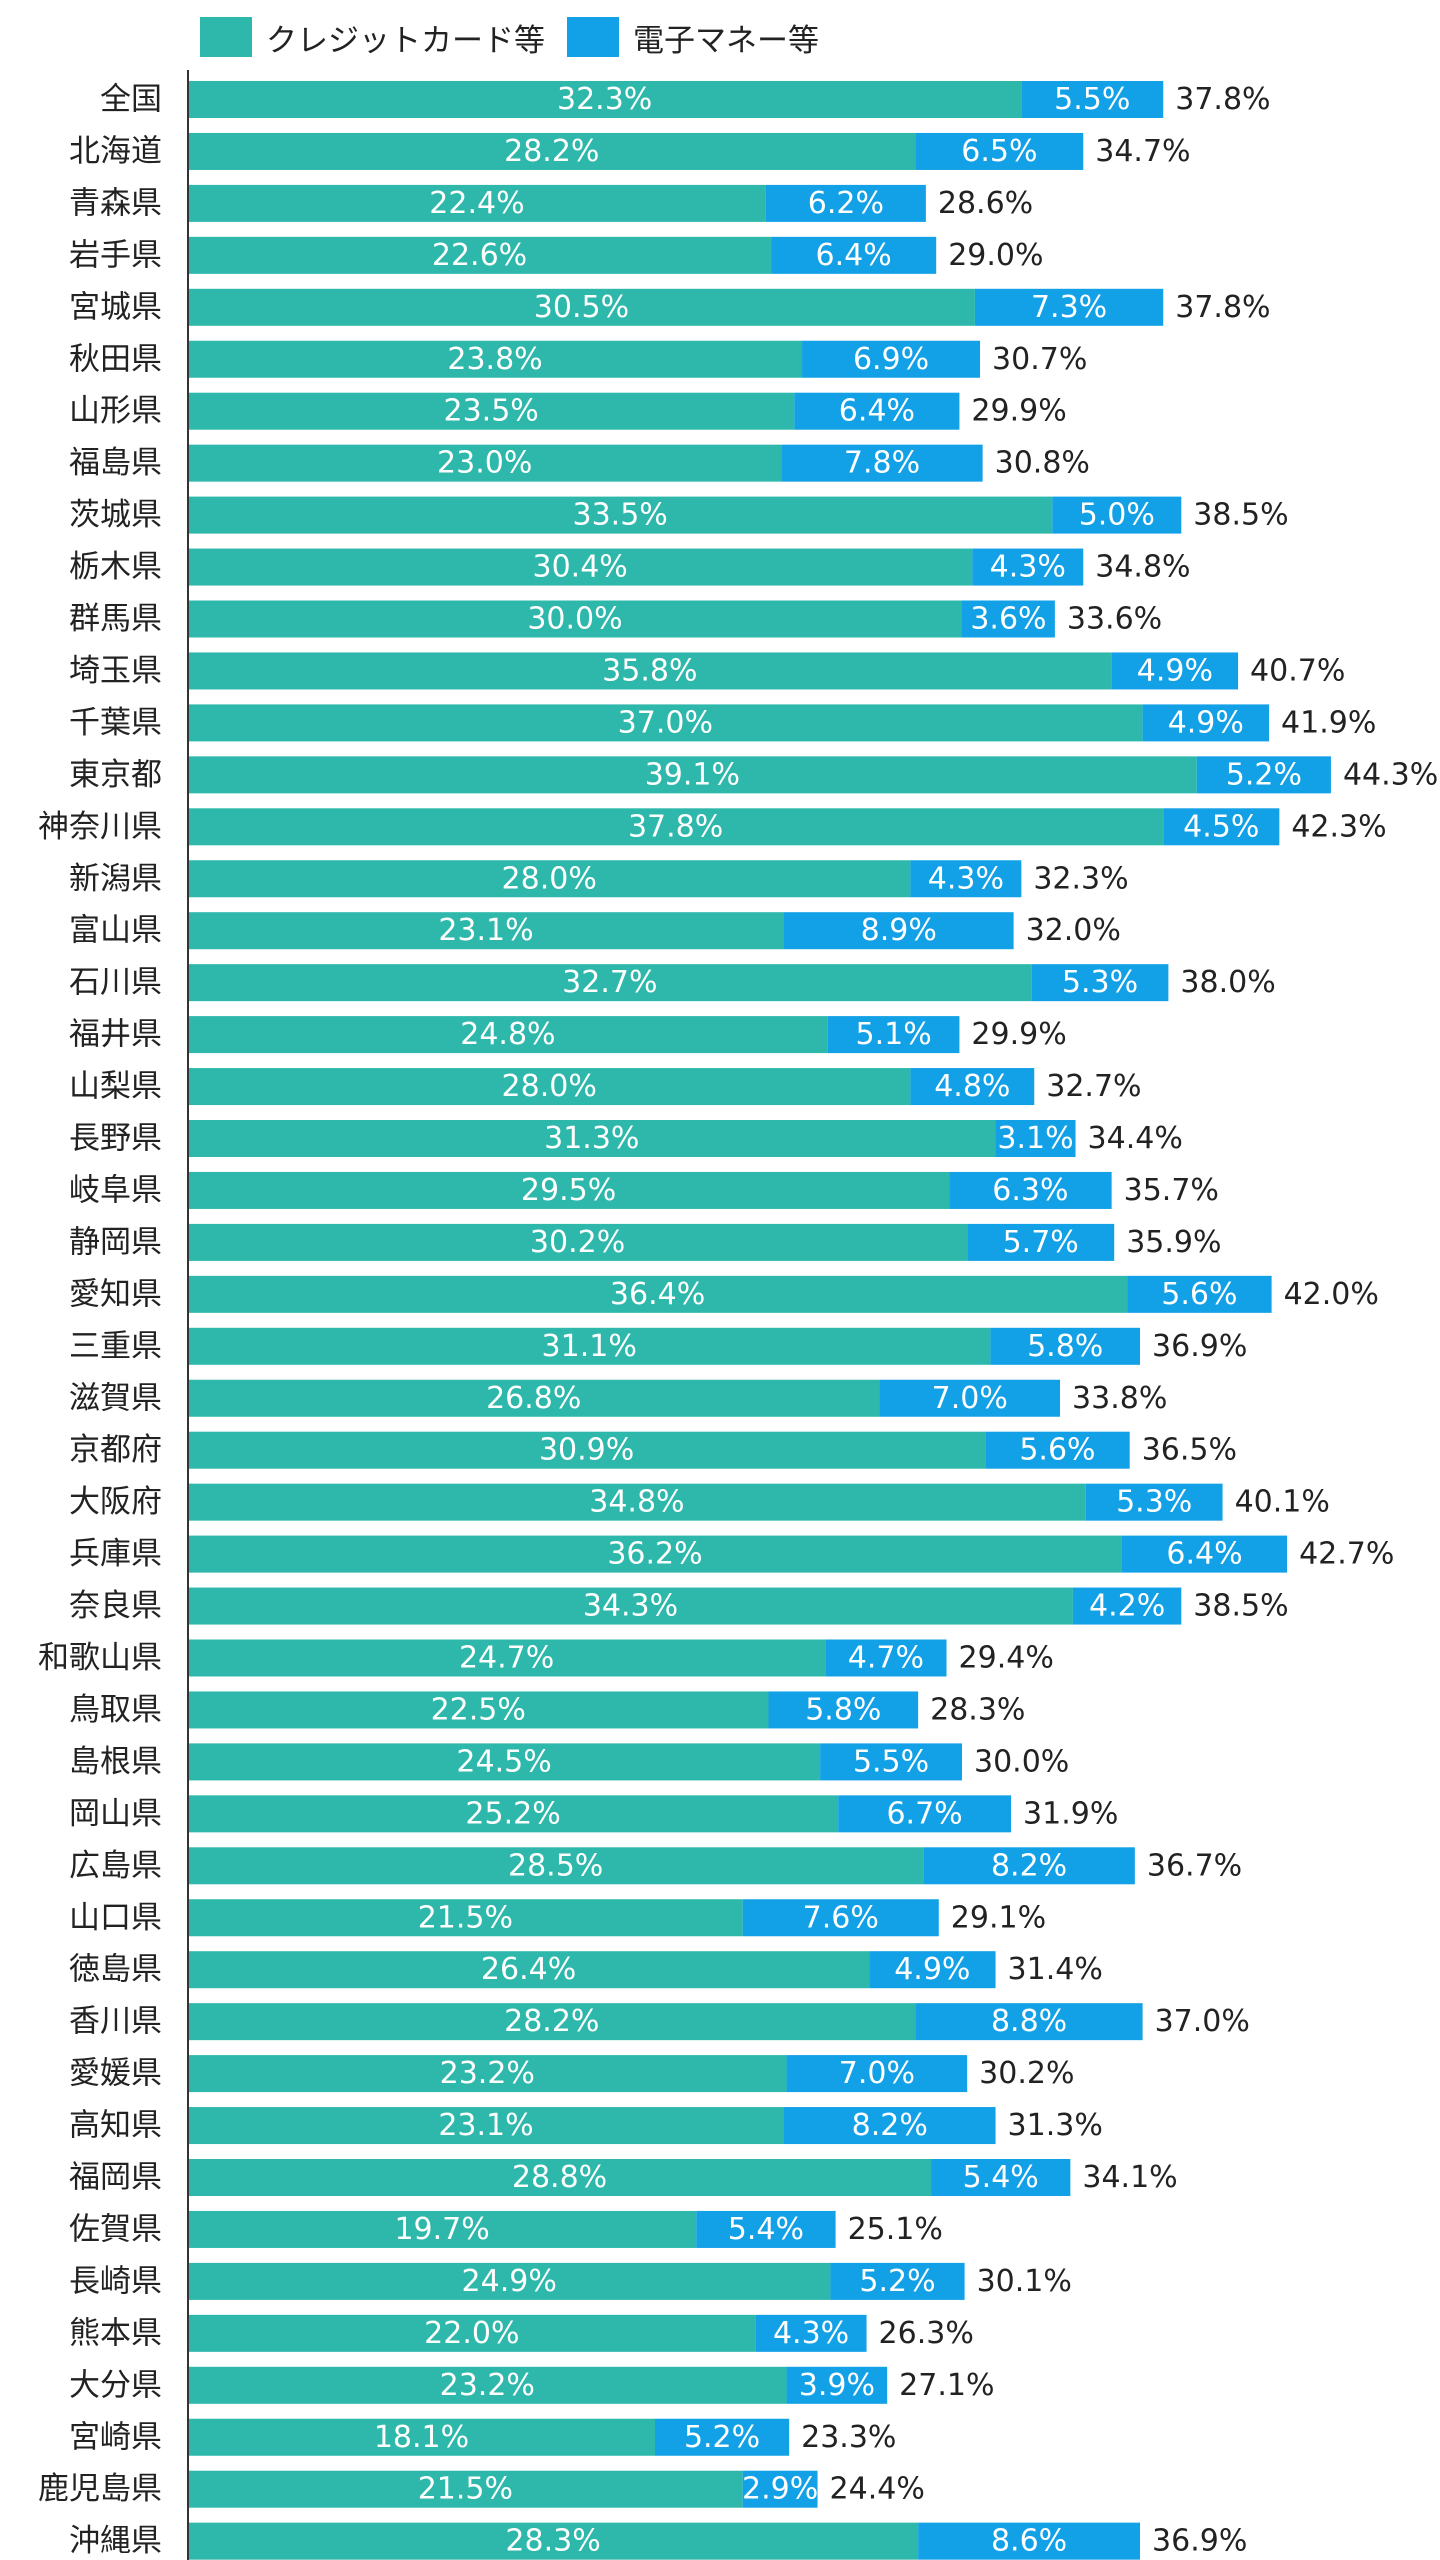 The image size is (1440, 2560). I want to click on category-label: 島根県, so click(115, 1762).